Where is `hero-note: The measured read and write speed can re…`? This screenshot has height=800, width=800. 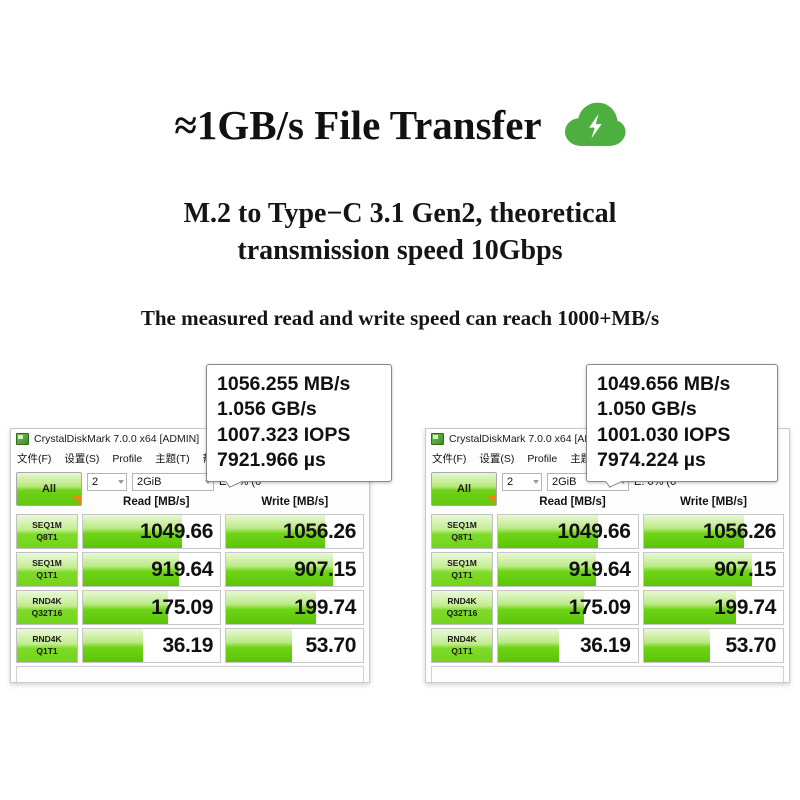 hero-note: The measured read and write speed can re… is located at coordinates (400, 318).